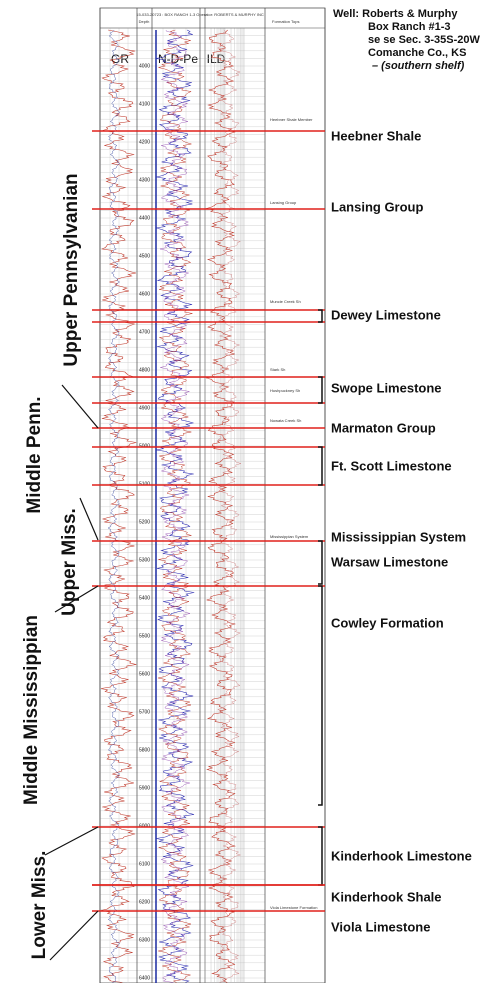 This screenshot has height=983, width=500. I want to click on formation-label: Viola Limestone, so click(380, 926).